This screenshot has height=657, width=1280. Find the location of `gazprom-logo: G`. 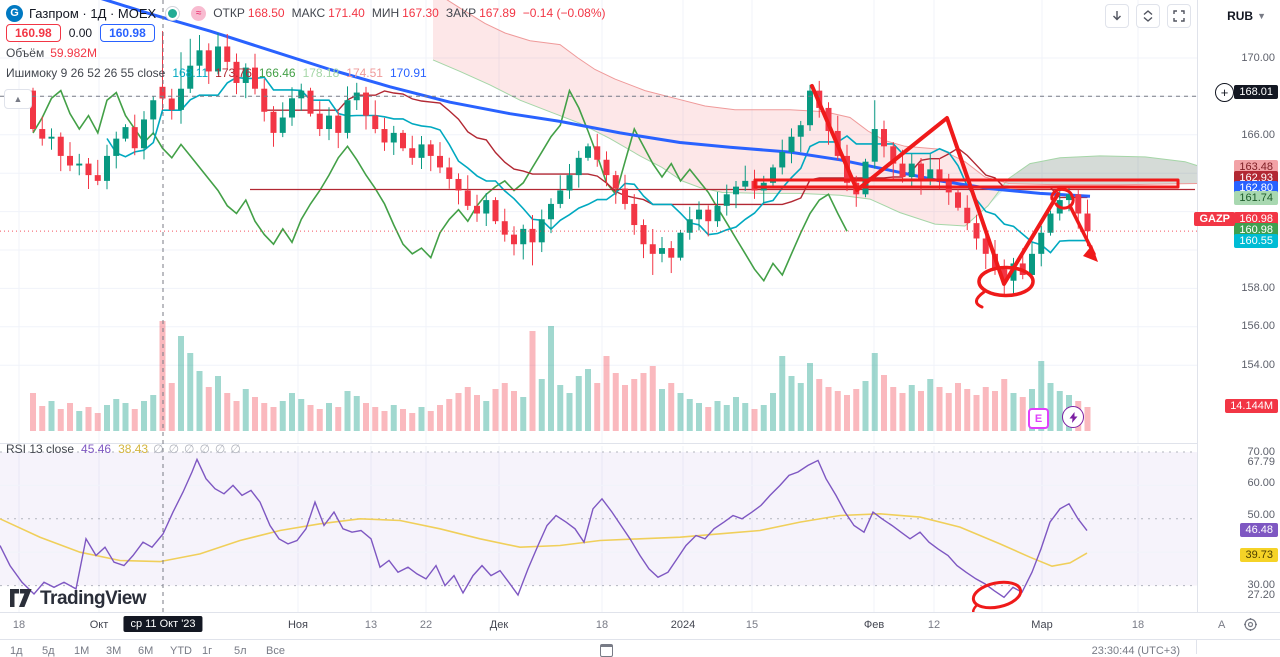

gazprom-logo: G is located at coordinates (14, 13).